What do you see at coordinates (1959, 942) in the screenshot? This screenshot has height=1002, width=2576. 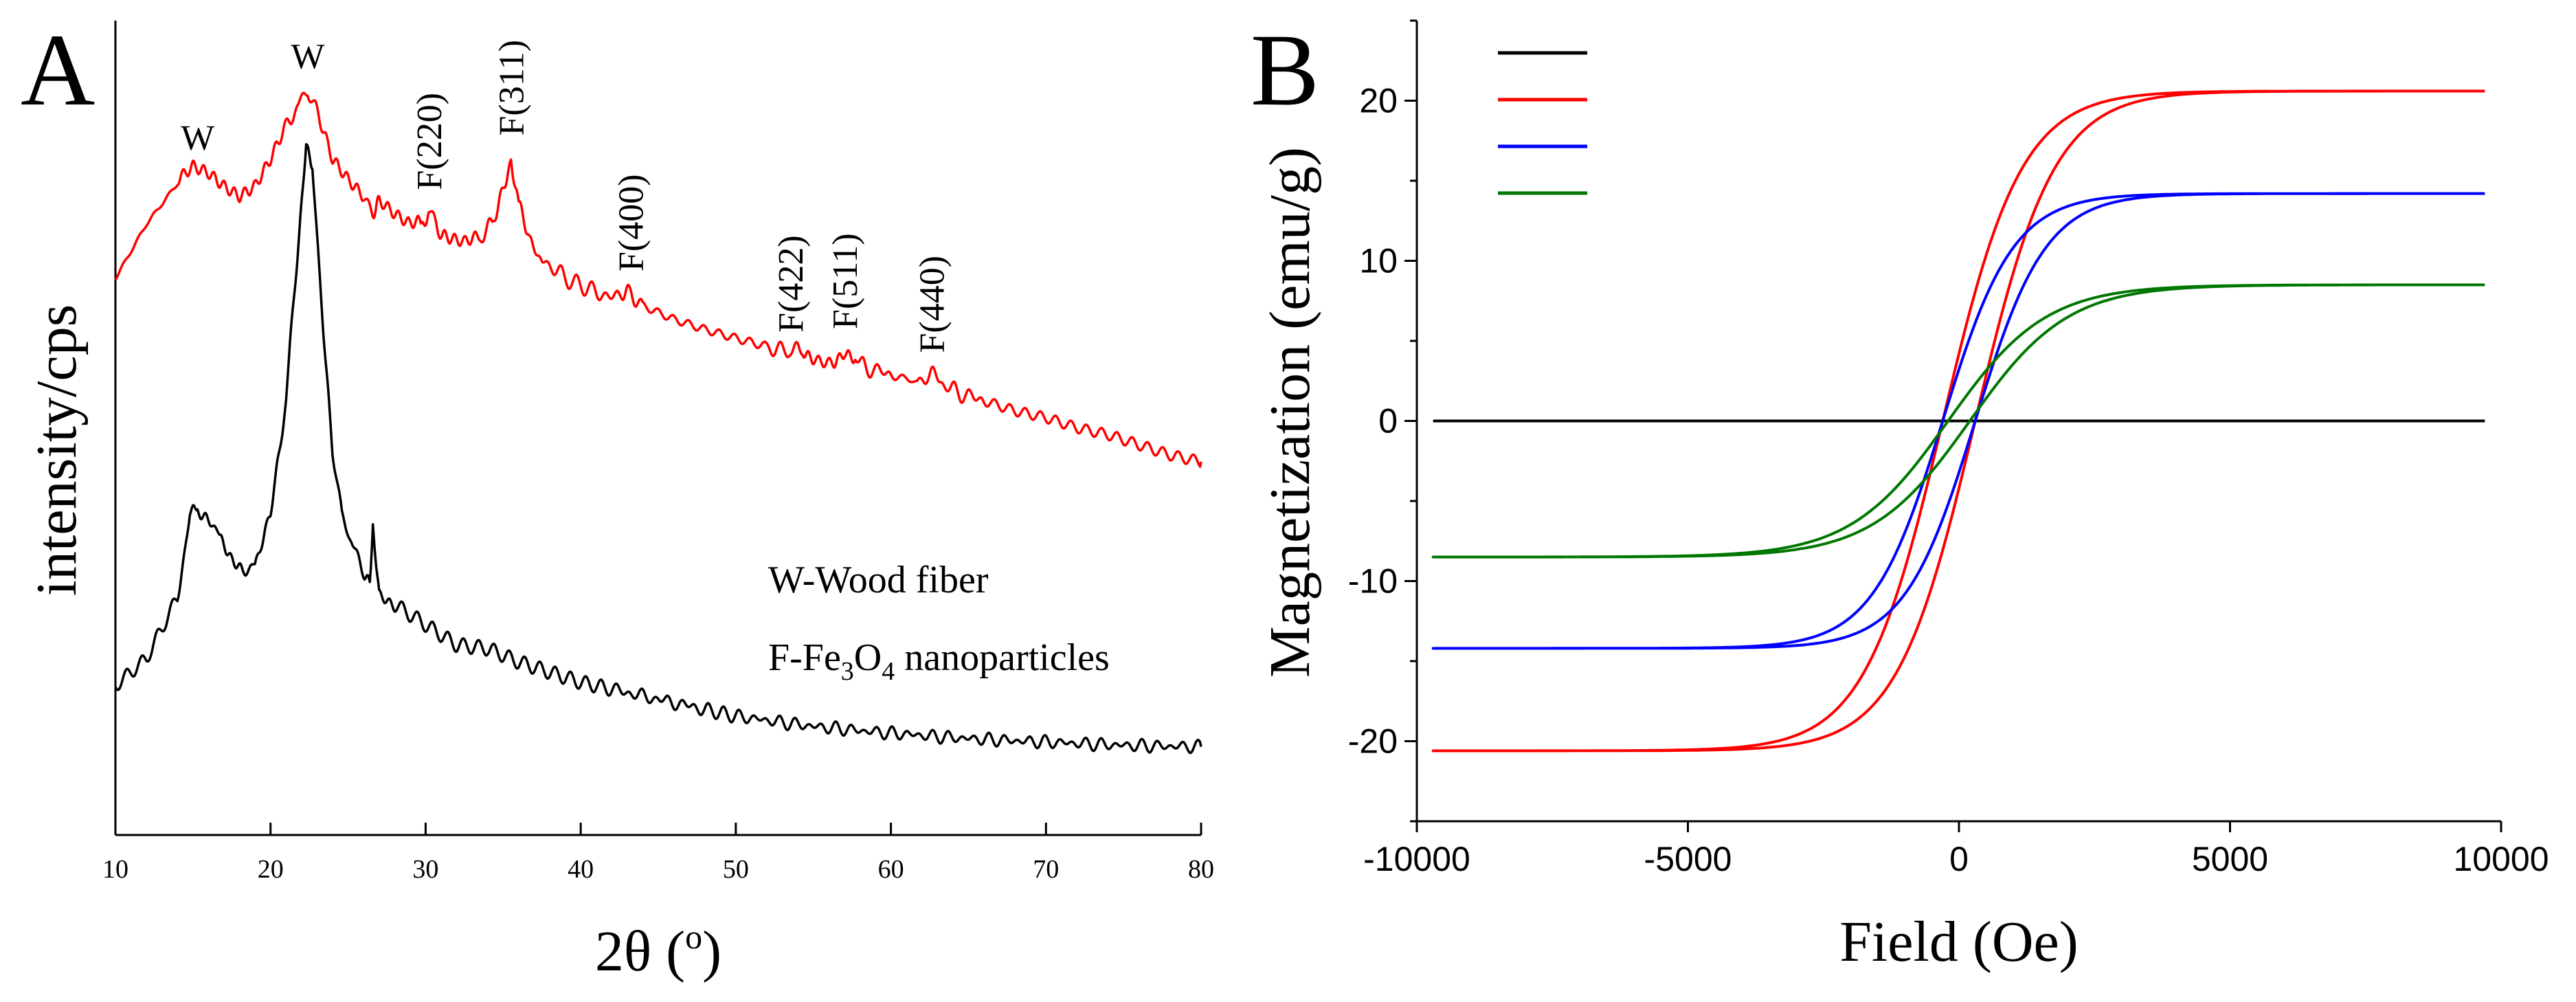 I see `panel-b-x-axis-title: Field (Oe)` at bounding box center [1959, 942].